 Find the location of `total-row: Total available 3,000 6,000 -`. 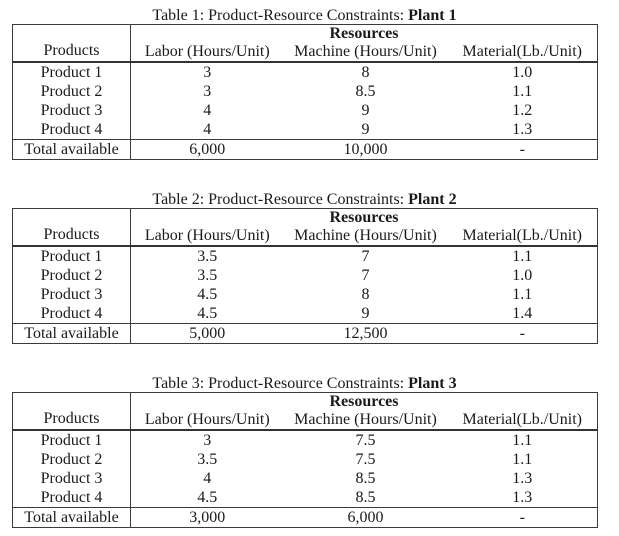

total-row: Total available 3,000 6,000 - is located at coordinates (305, 517).